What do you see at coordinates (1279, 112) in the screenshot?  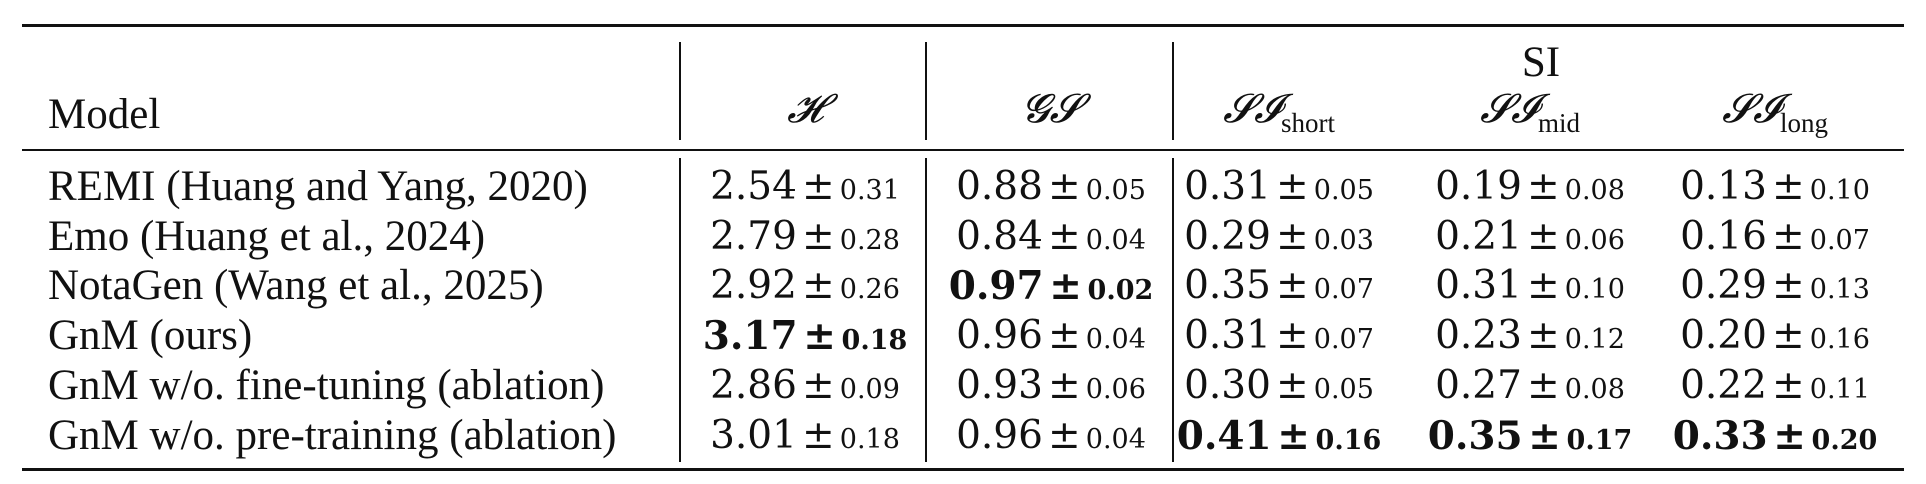 I see `header-si-short: 𝓢𝓘short` at bounding box center [1279, 112].